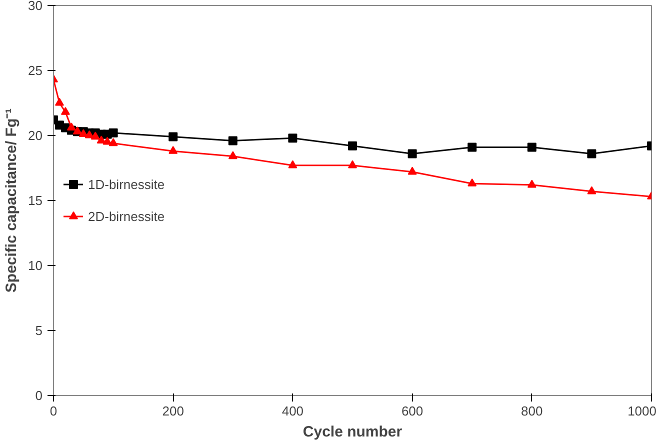  Describe the element at coordinates (412, 411) in the screenshot. I see `x-tick-label: 600` at that location.